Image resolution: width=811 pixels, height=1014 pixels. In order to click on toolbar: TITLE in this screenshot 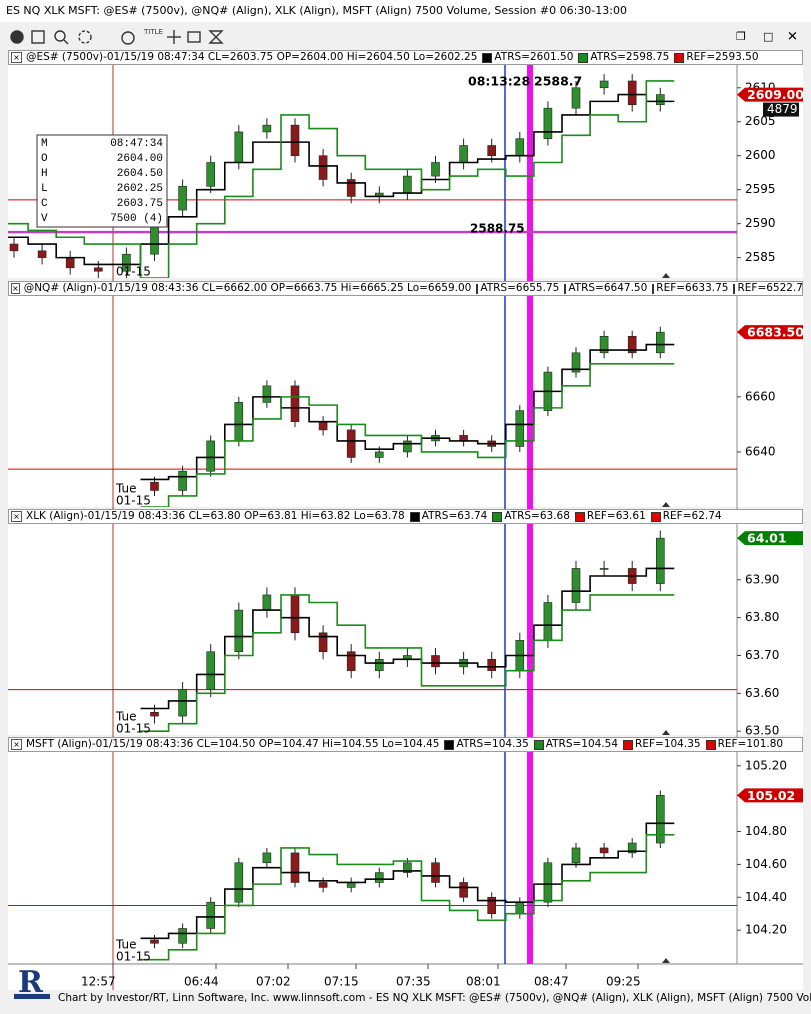, I will do `click(117, 36)`.